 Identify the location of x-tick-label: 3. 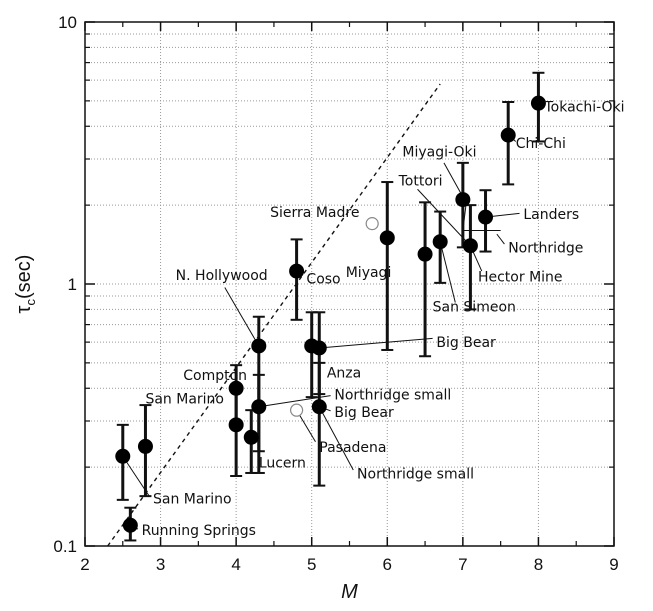
(160, 564).